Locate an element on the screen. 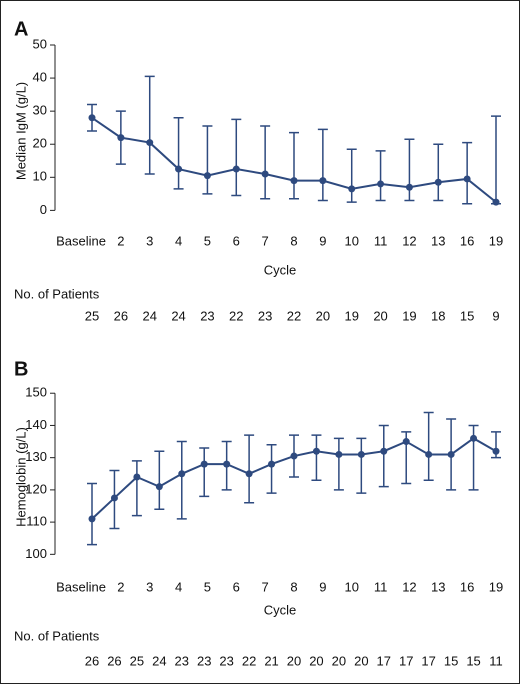 The image size is (520, 689). x-tick-label: 5 is located at coordinates (207, 586).